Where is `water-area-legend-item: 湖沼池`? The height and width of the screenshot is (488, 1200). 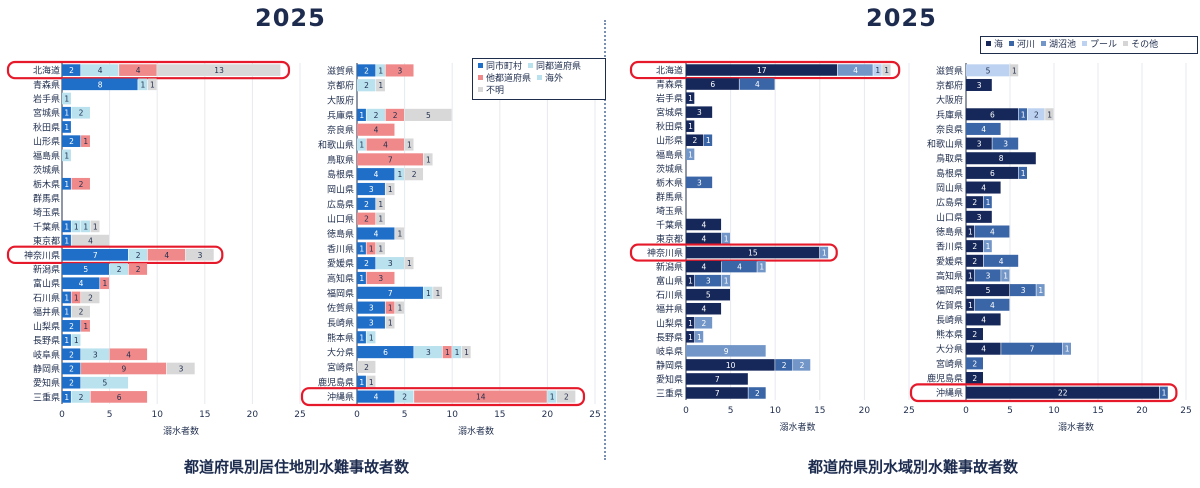 water-area-legend-item: 湖沼池 is located at coordinates (1058, 45).